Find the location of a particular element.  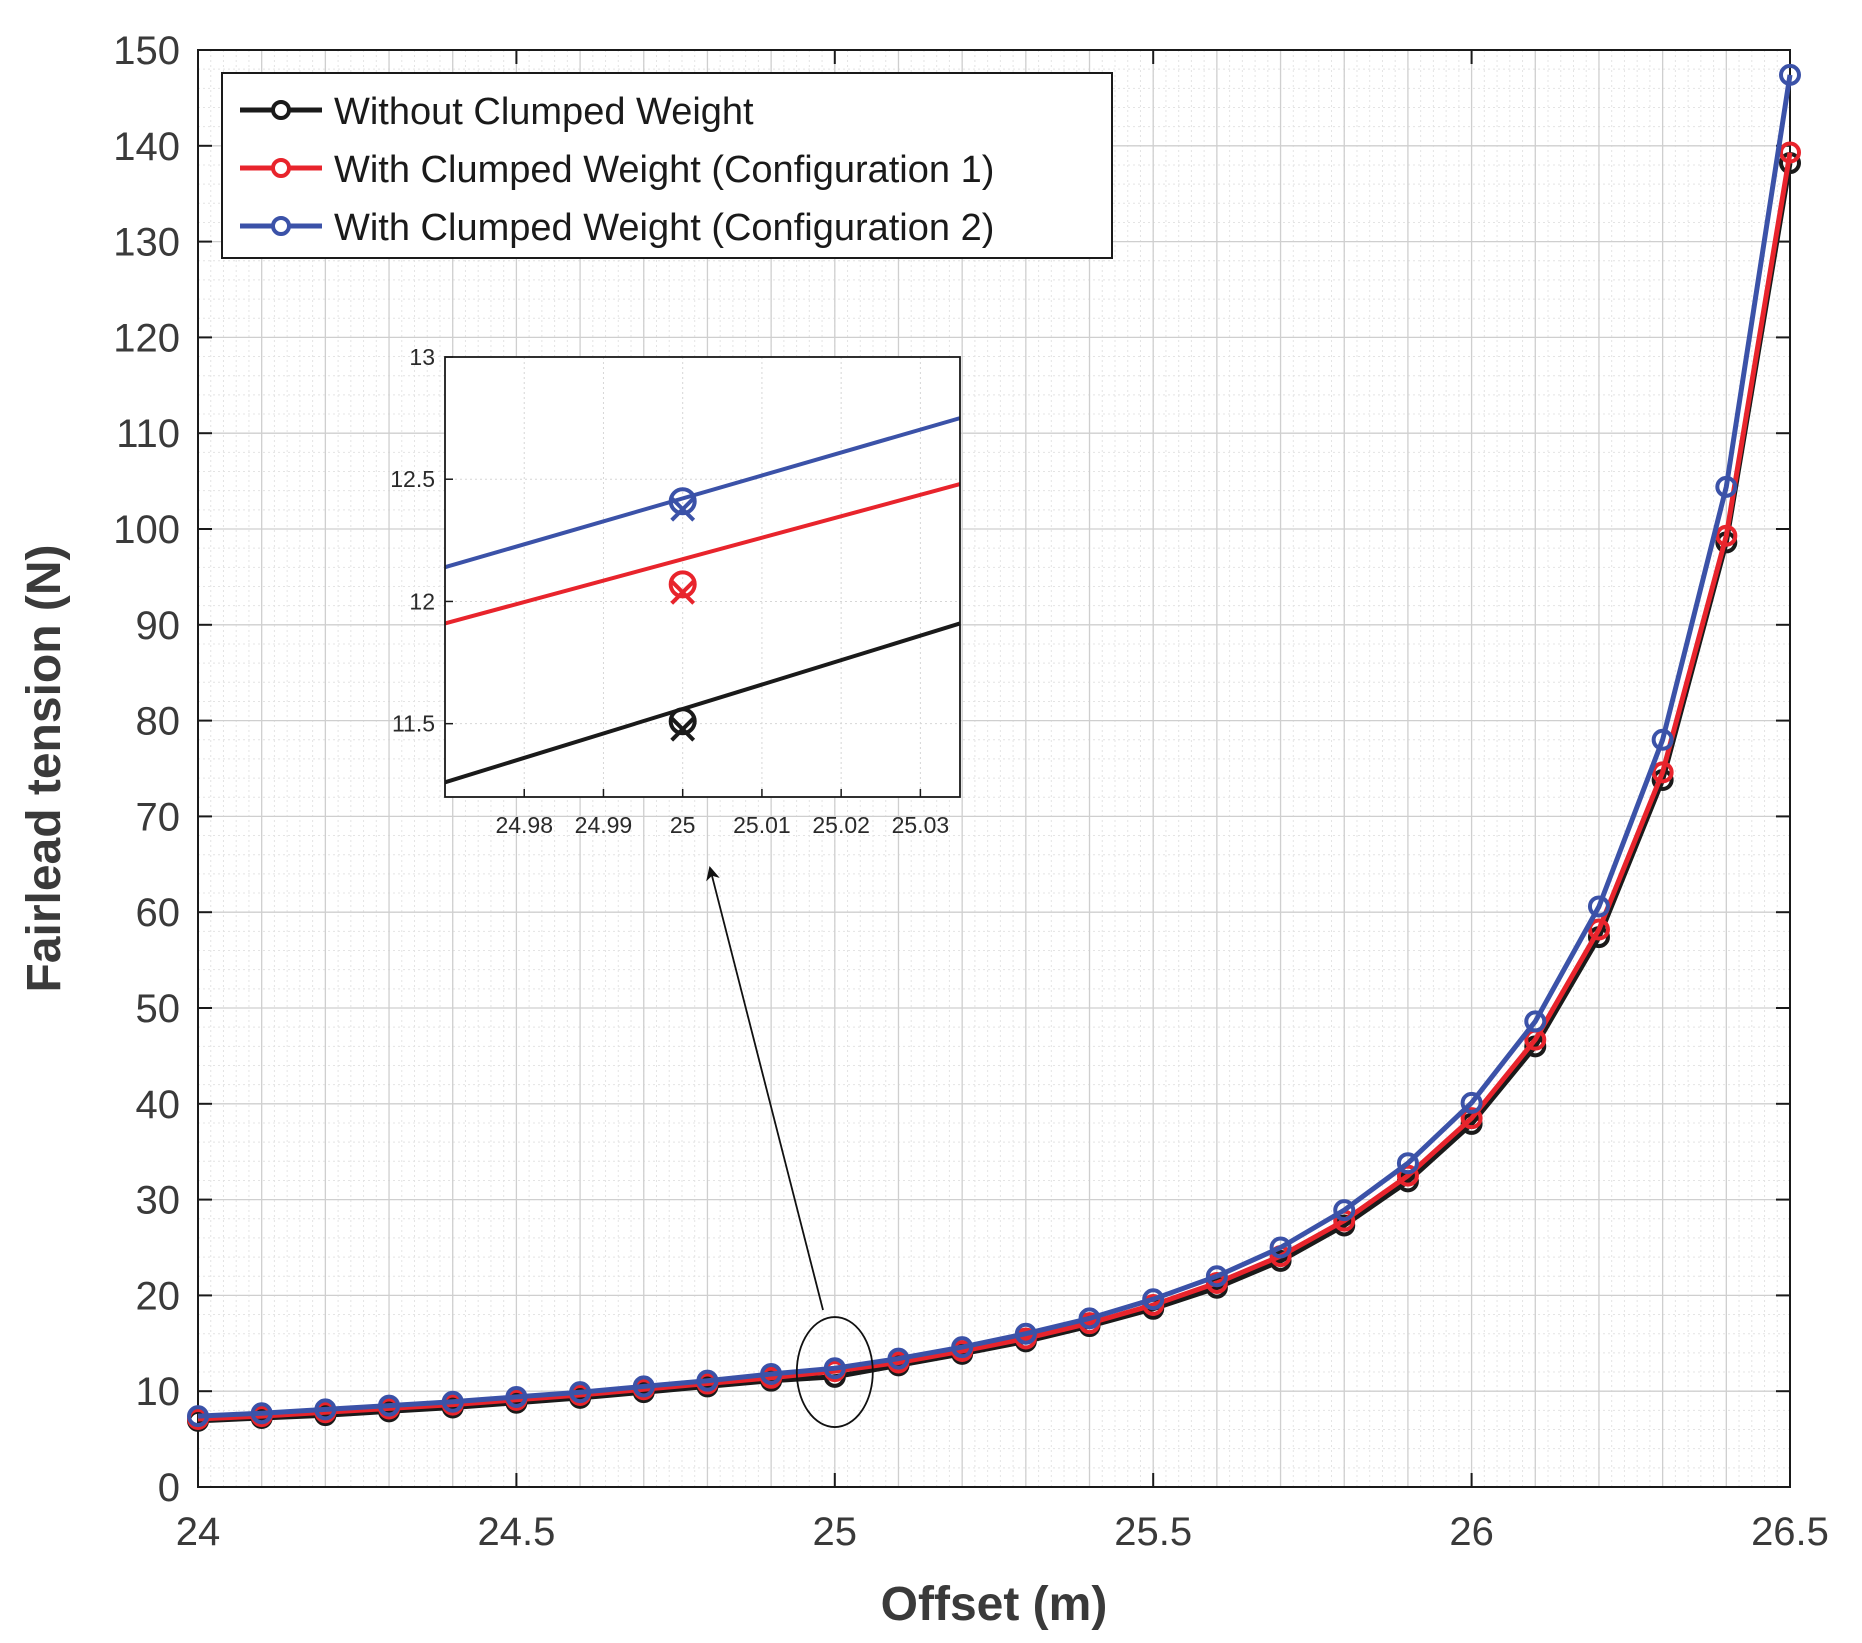

inset-y-tick-label: 11.5 is located at coordinates (413, 724).